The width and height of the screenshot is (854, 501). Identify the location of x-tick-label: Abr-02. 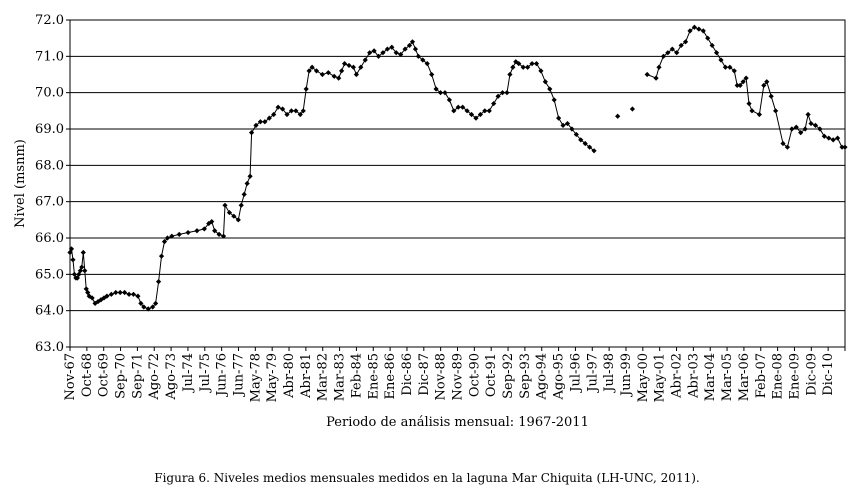
(677, 376).